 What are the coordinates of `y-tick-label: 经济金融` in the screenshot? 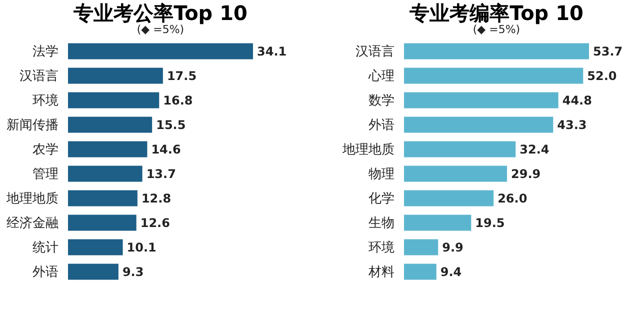 It's located at (32, 223).